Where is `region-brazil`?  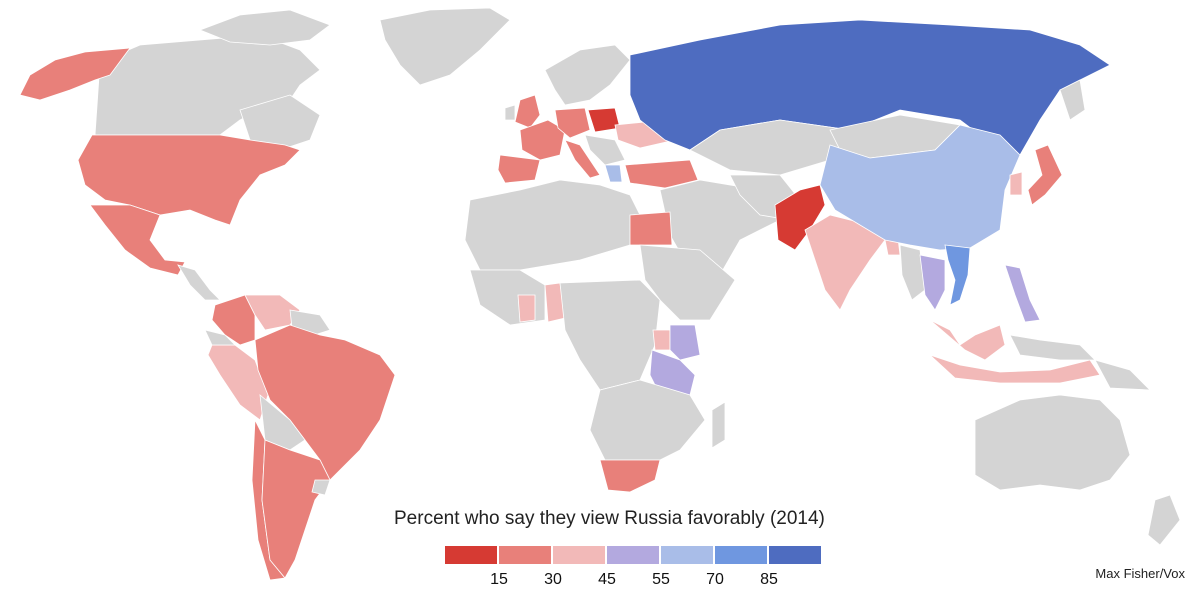 region-brazil is located at coordinates (325, 402).